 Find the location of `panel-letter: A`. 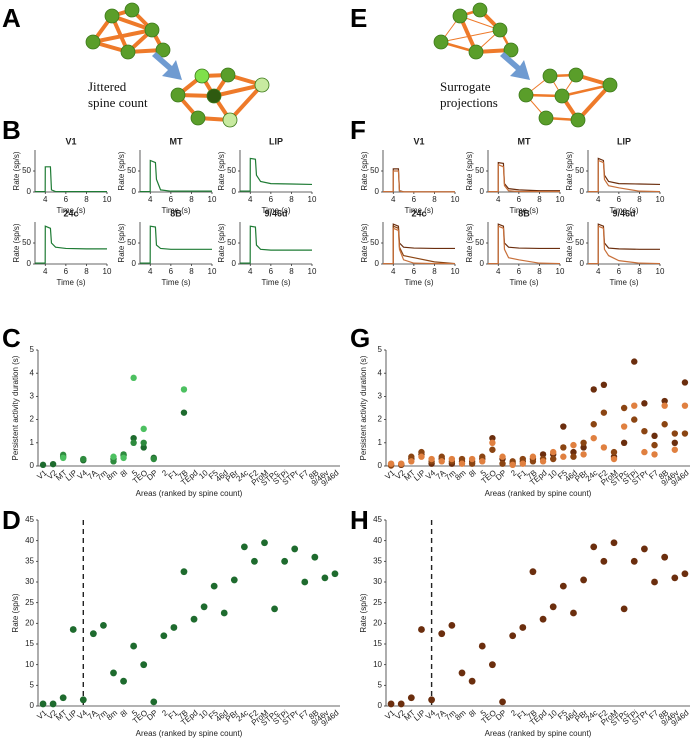

panel-letter: A is located at coordinates (11, 18).